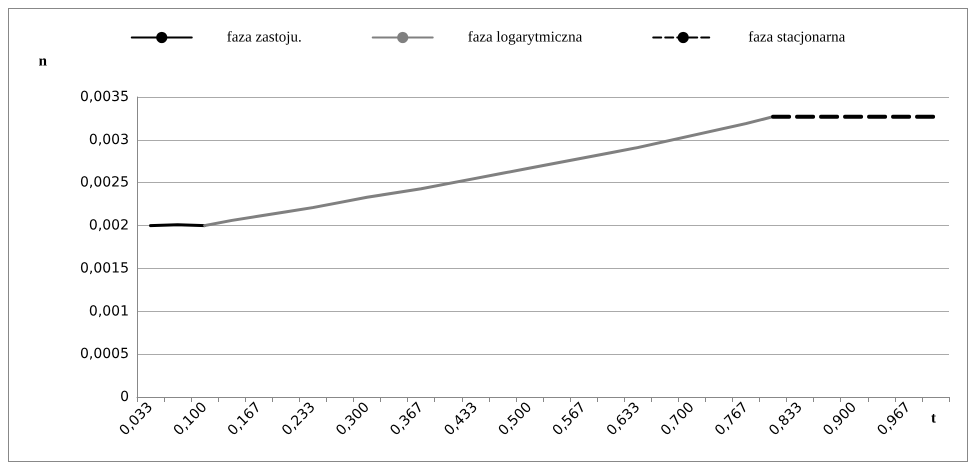 The width and height of the screenshot is (979, 472). What do you see at coordinates (108, 311) in the screenshot?
I see `y-tick-label: 0,001` at bounding box center [108, 311].